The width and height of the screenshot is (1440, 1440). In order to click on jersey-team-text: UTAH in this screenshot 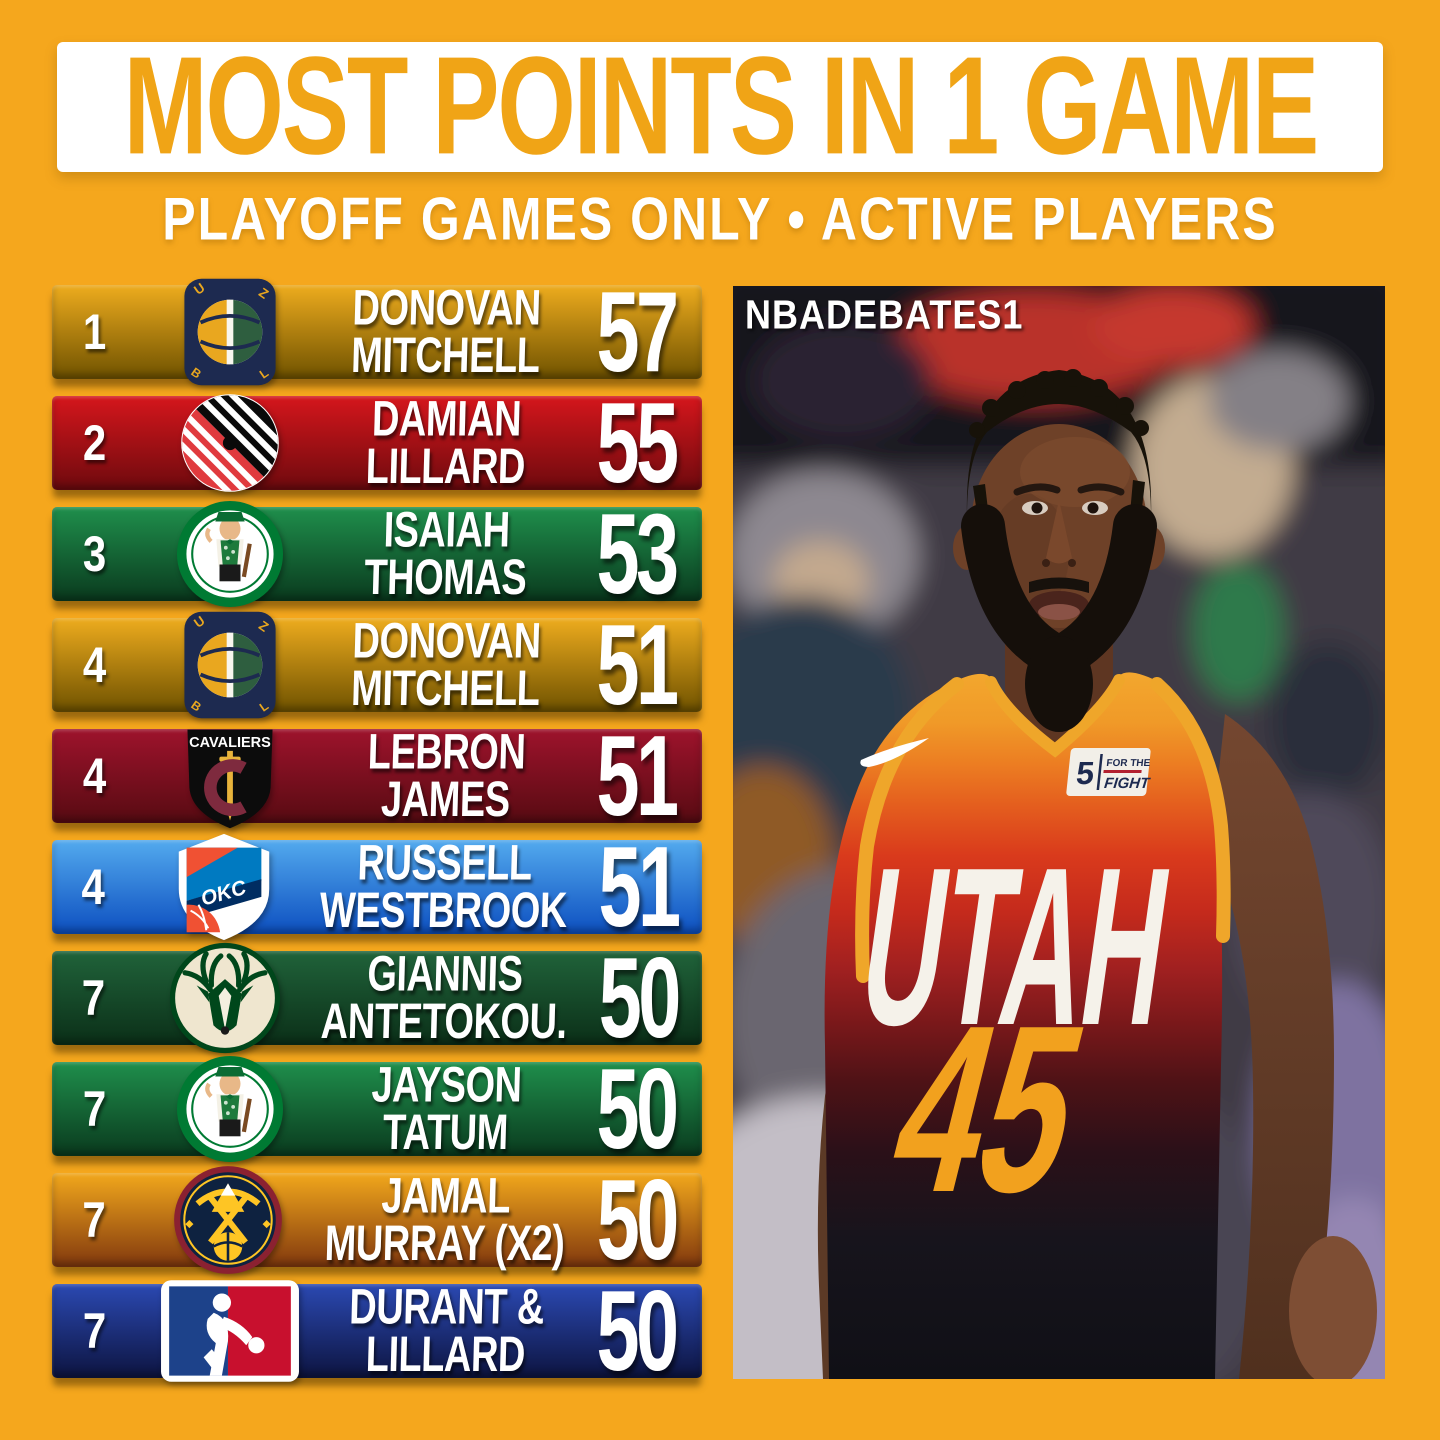, I will do `click(1015, 946)`.